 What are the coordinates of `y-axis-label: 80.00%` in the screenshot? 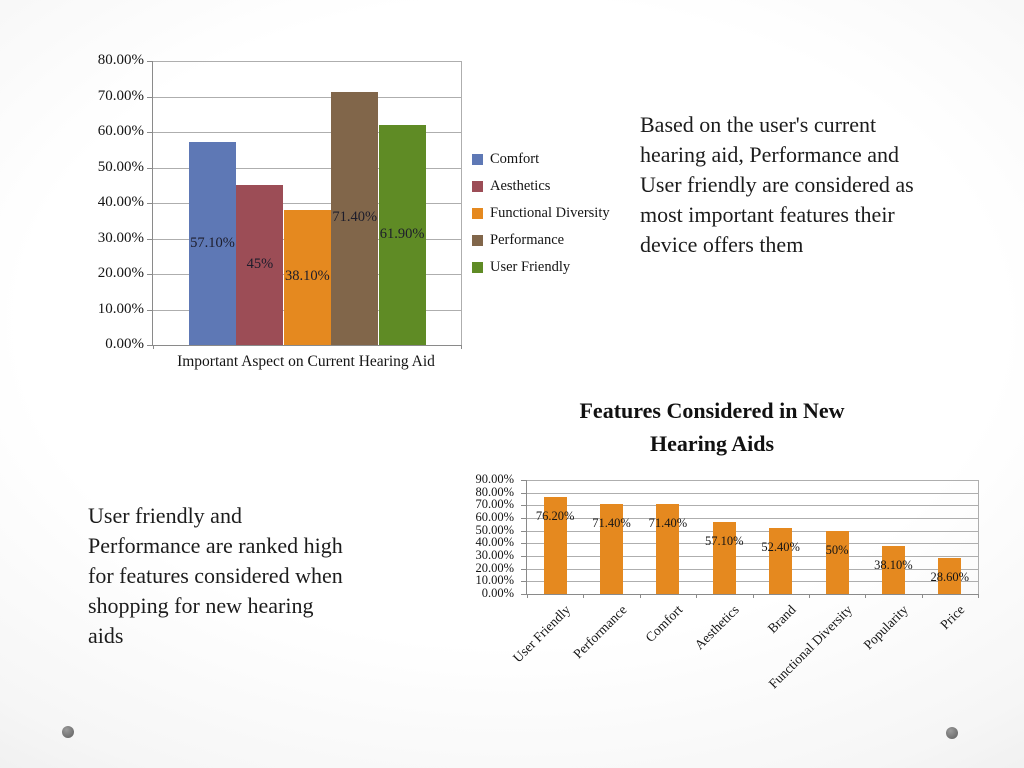 It's located at (120, 60).